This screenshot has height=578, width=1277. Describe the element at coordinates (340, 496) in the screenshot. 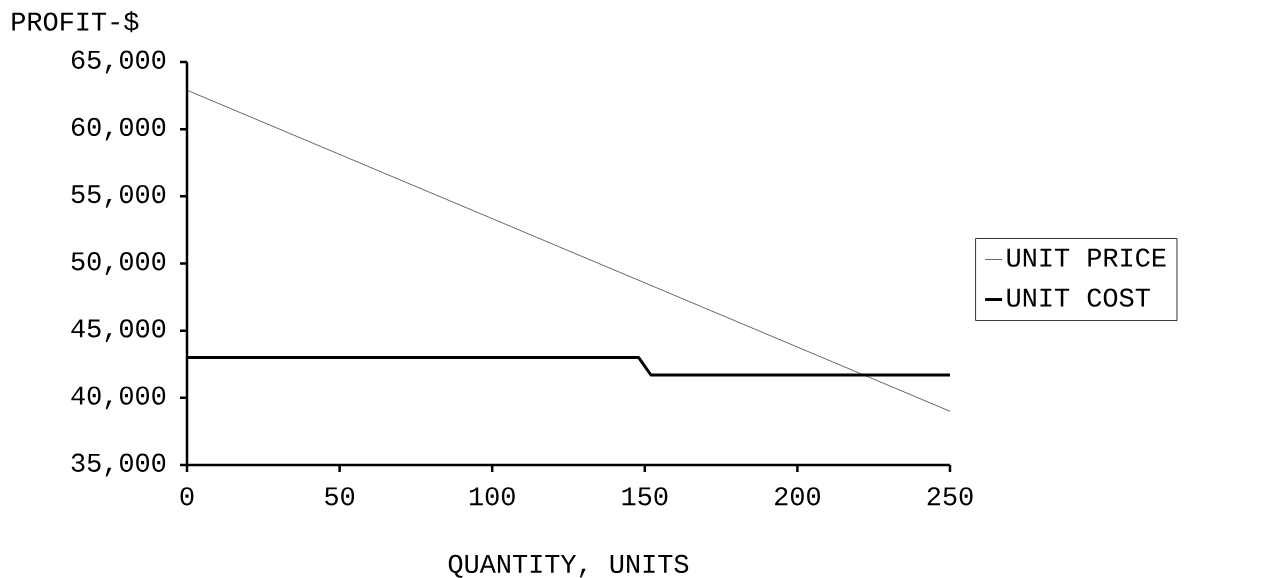

I see `x-tick-label: 50` at that location.